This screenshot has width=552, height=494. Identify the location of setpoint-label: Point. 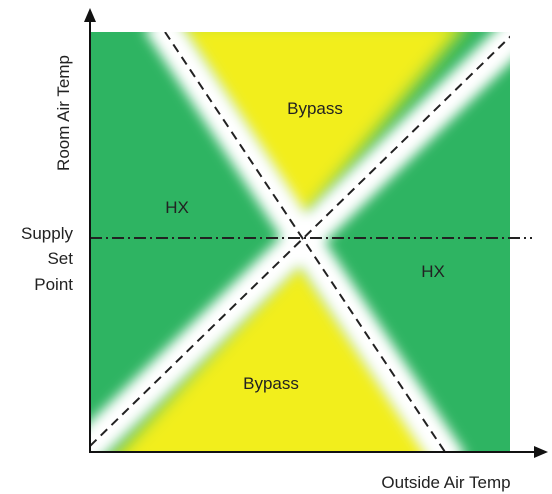
(53, 284).